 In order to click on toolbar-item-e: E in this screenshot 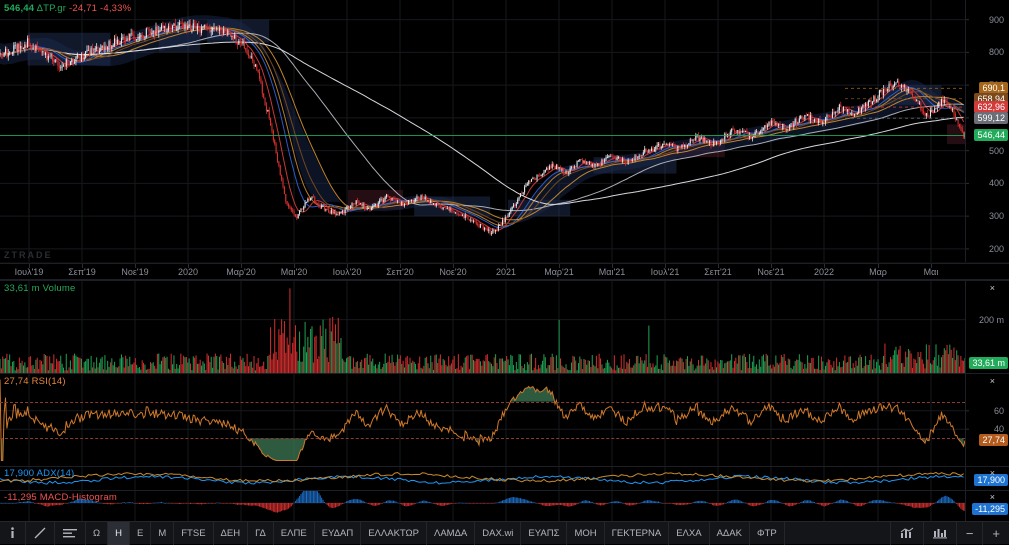, I will do `click(141, 533)`.